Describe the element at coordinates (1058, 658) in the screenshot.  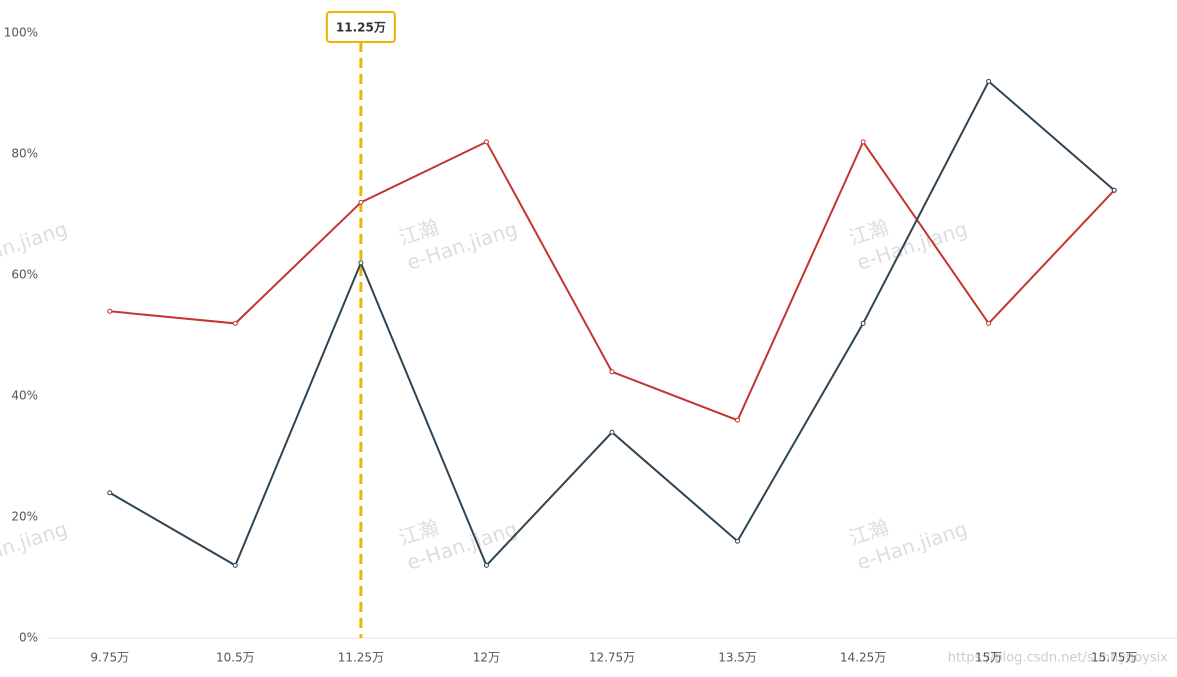
I see `credit: https://blog.csdn.net/sunnyboysix` at that location.